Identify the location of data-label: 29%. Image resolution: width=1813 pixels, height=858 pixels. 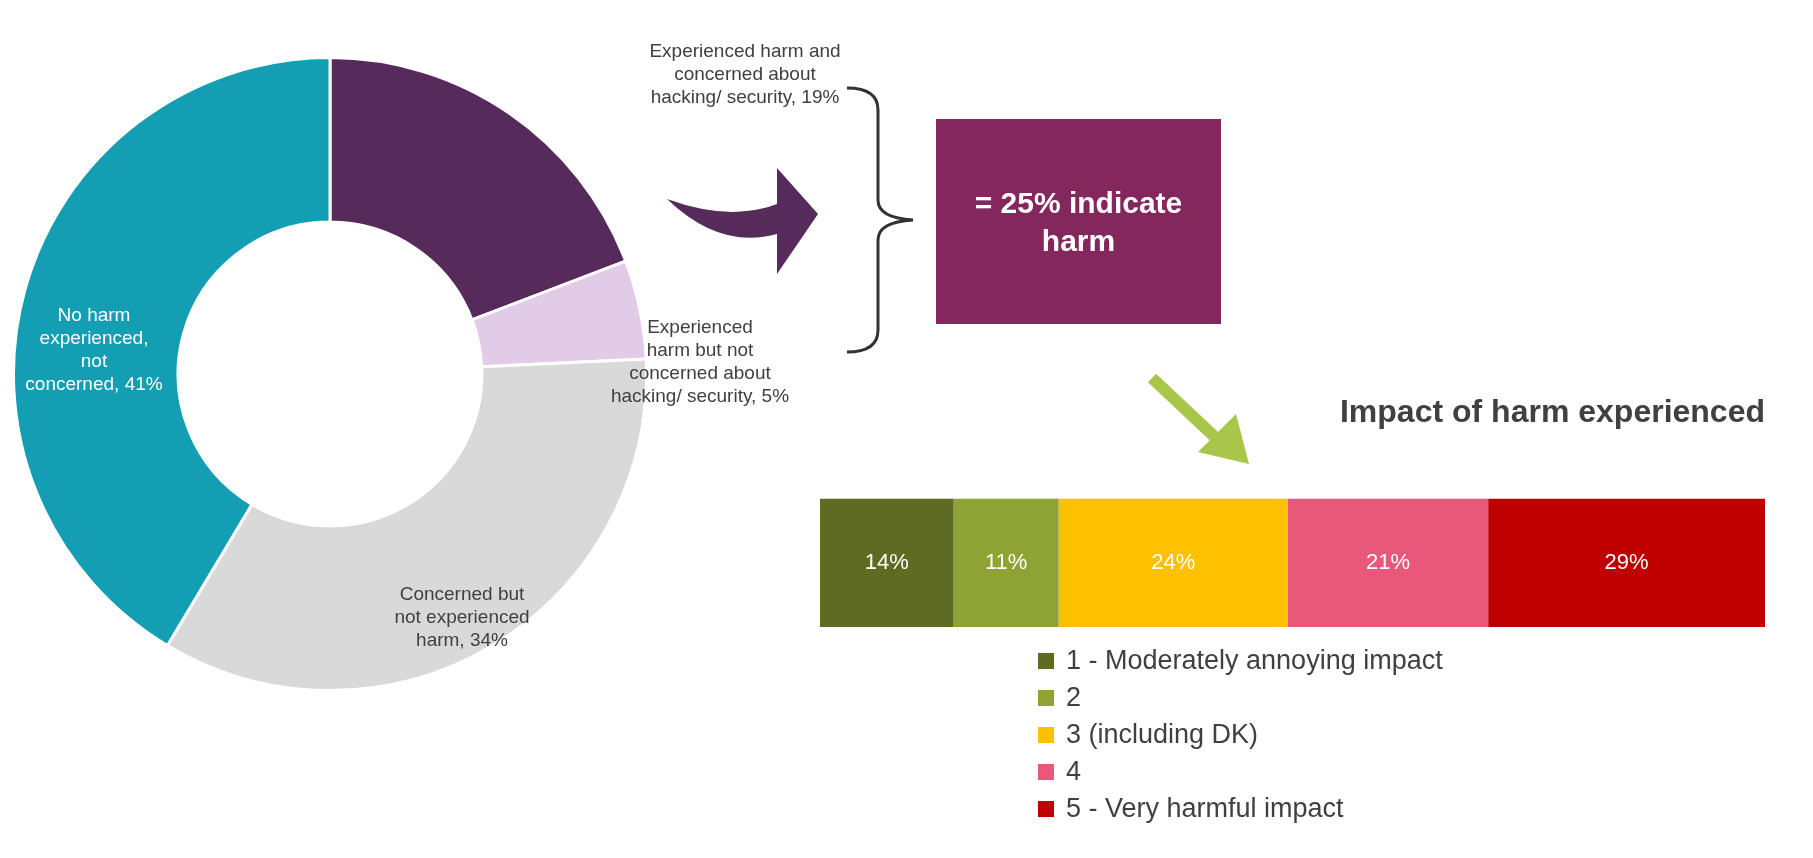
(1626, 561).